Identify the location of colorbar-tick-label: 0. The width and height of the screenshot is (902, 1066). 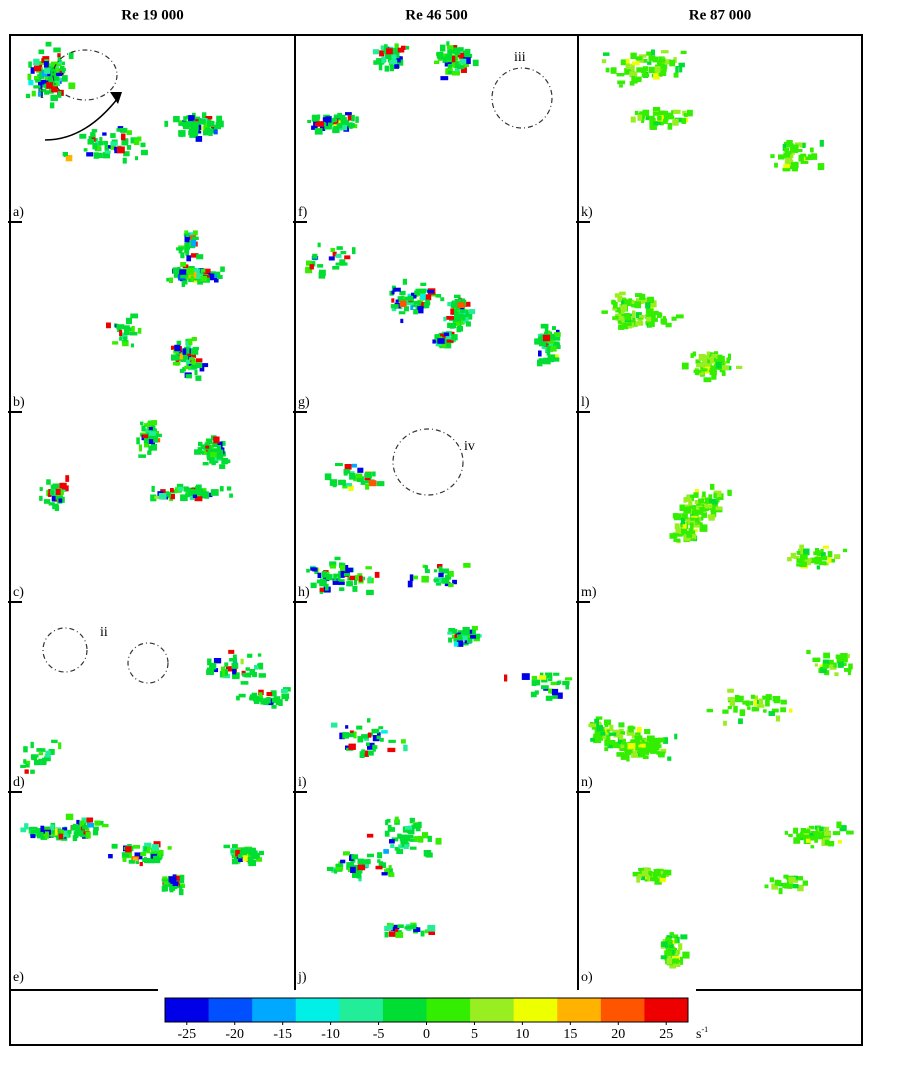
(426, 1034).